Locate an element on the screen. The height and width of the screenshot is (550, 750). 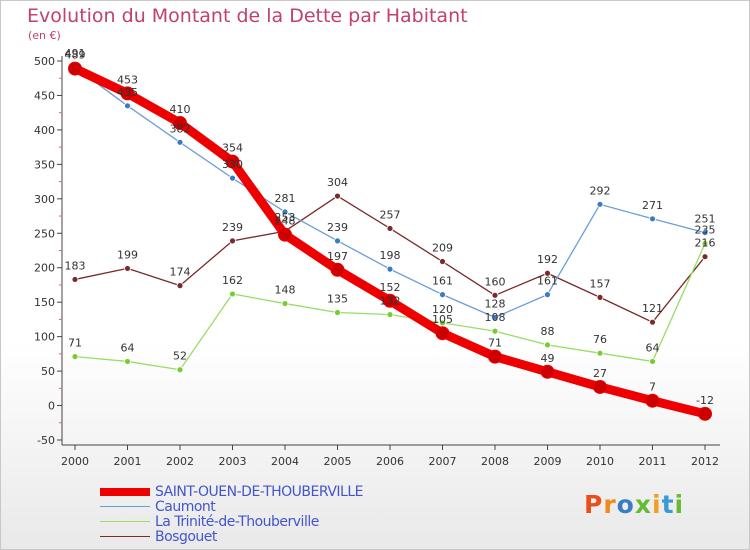
y-tick-label: 300 is located at coordinates (44, 199).